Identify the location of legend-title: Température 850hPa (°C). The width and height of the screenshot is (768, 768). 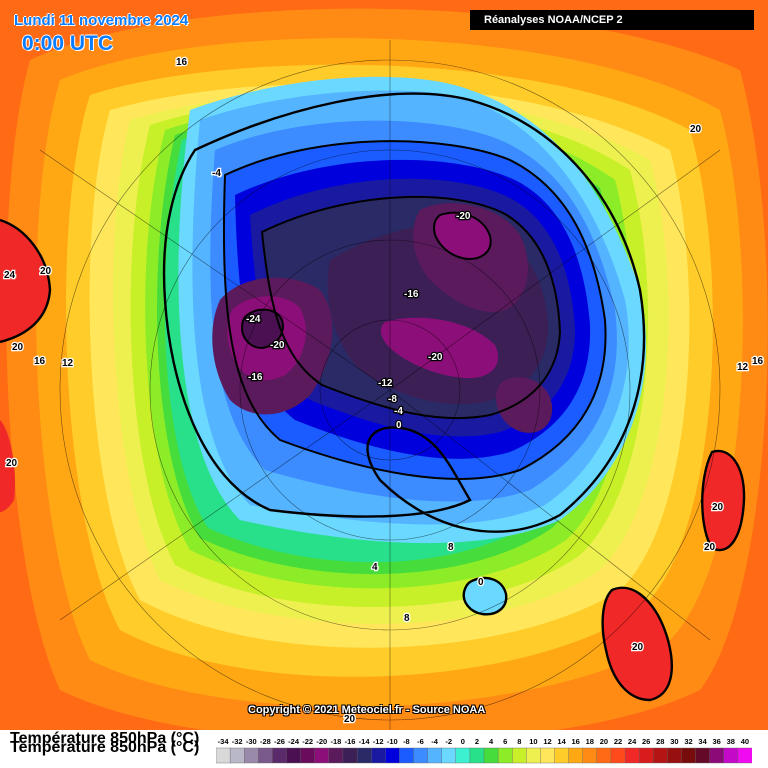
(105, 738).